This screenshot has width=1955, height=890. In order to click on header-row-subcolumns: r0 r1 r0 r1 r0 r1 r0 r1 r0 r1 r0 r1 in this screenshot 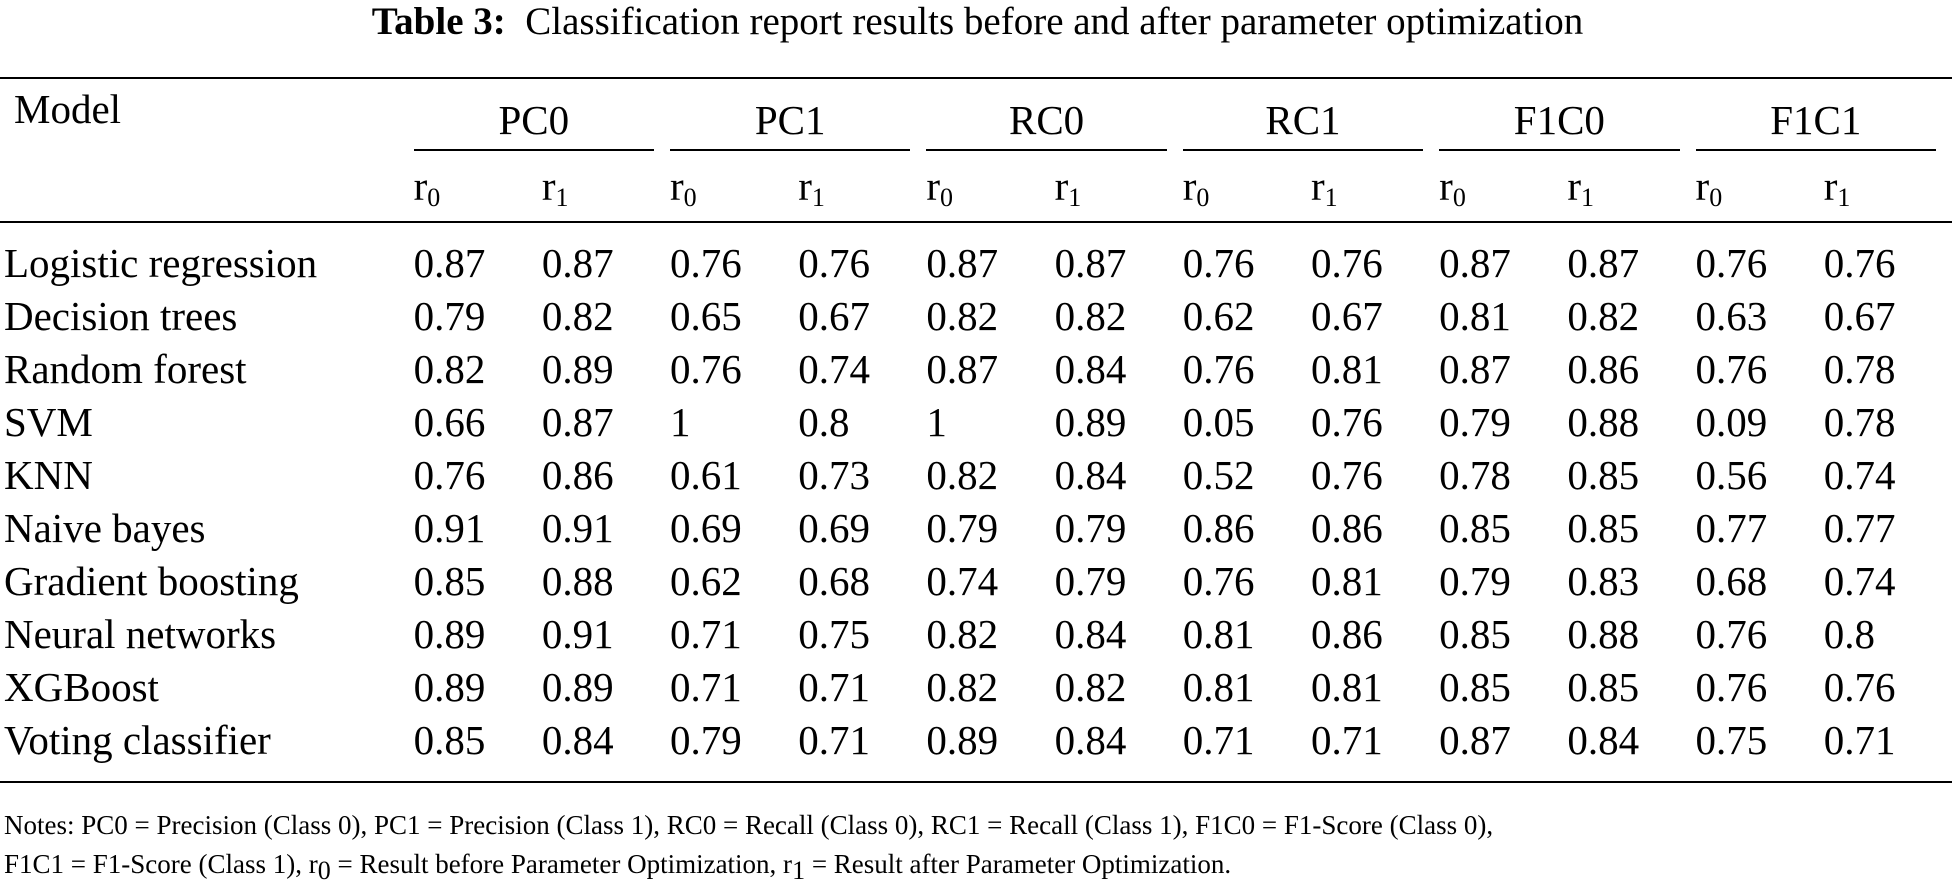, I will do `click(976, 187)`.